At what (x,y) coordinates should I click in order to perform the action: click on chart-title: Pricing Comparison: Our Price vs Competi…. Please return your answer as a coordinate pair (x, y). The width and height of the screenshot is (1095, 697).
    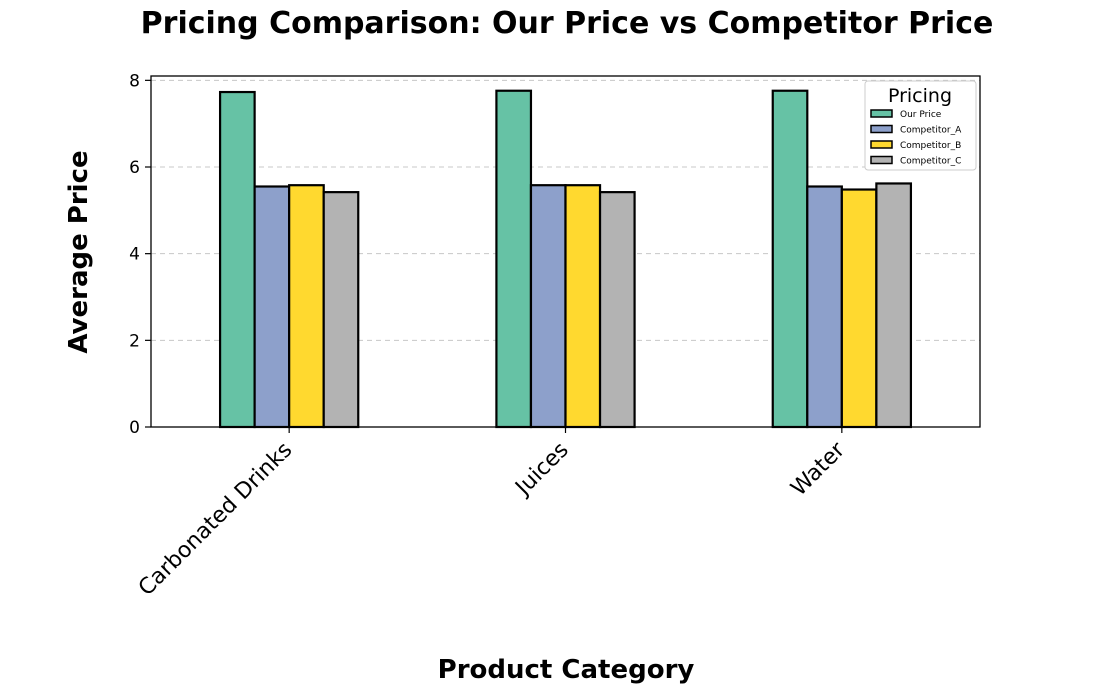
    Looking at the image, I should click on (567, 23).